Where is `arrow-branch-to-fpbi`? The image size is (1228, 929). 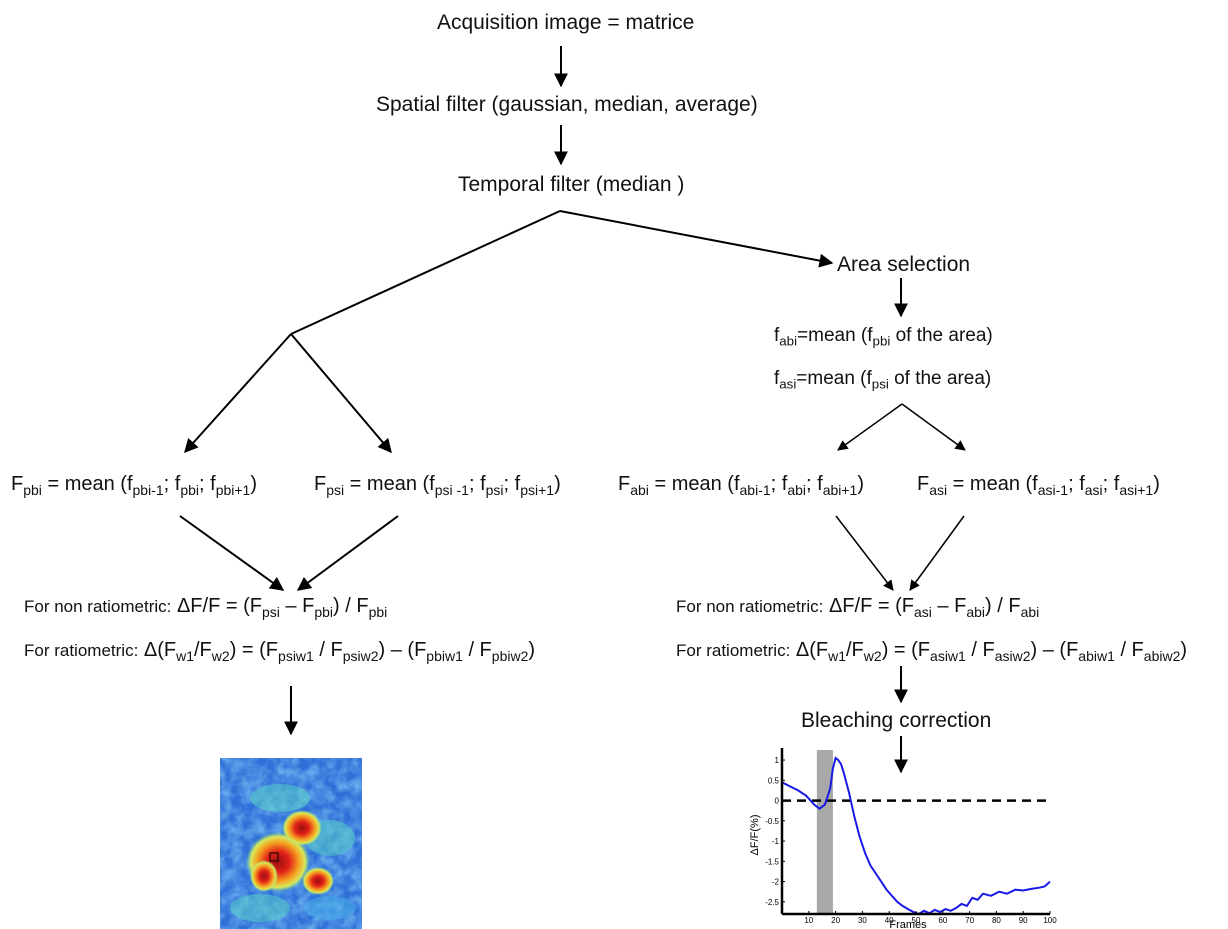
arrow-branch-to-fpbi is located at coordinates (238, 393).